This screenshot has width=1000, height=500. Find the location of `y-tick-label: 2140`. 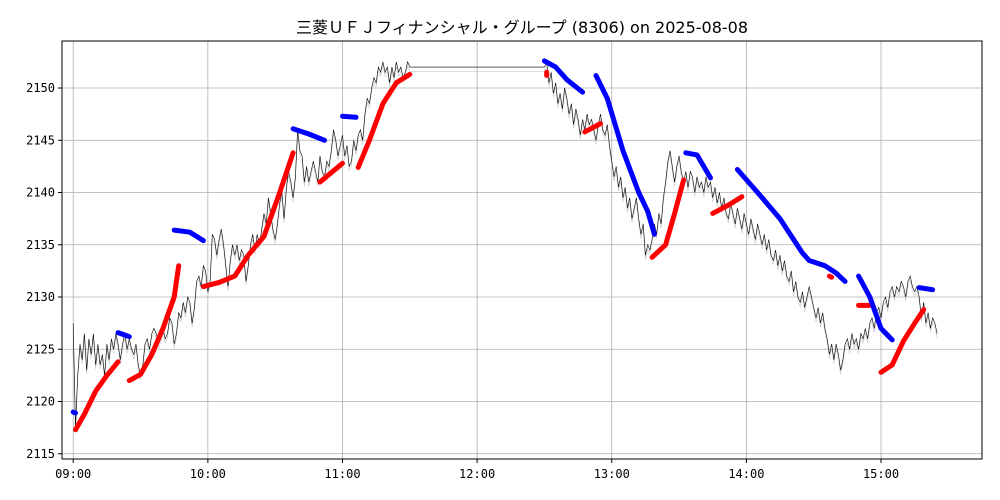

y-tick-label: 2140 is located at coordinates (40, 193).